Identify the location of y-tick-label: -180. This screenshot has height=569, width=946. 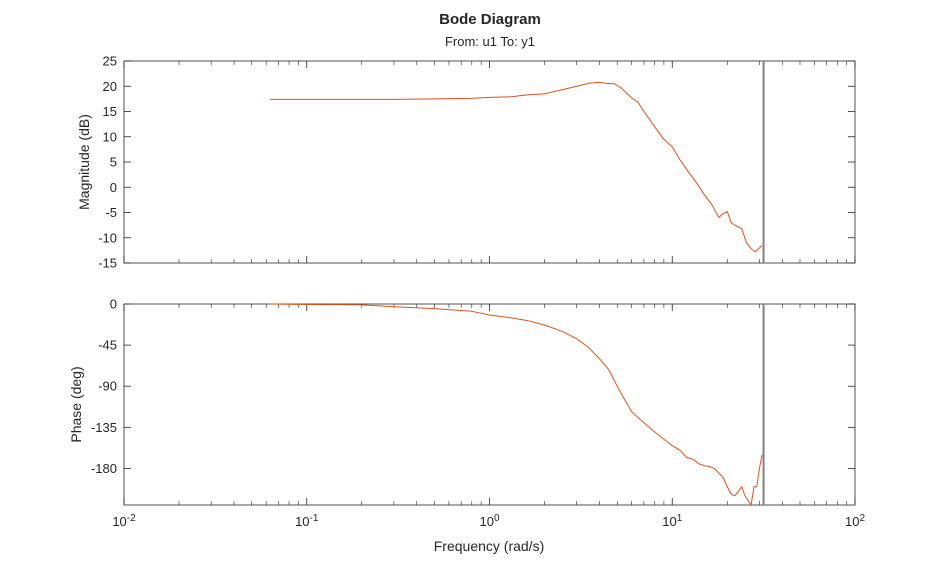
(104, 468).